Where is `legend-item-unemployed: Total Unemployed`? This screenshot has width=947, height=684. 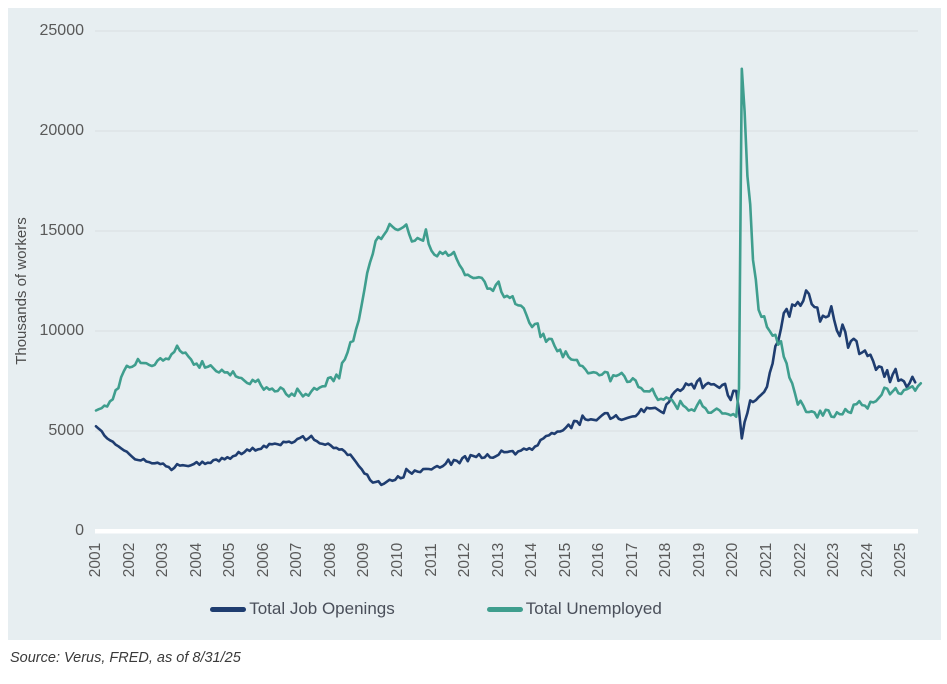 legend-item-unemployed: Total Unemployed is located at coordinates (574, 609).